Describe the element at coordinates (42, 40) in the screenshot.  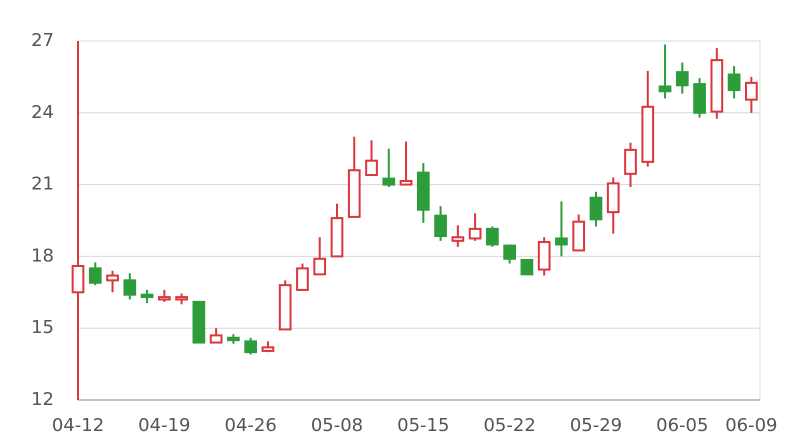
I see `y-tick-label: 27` at that location.